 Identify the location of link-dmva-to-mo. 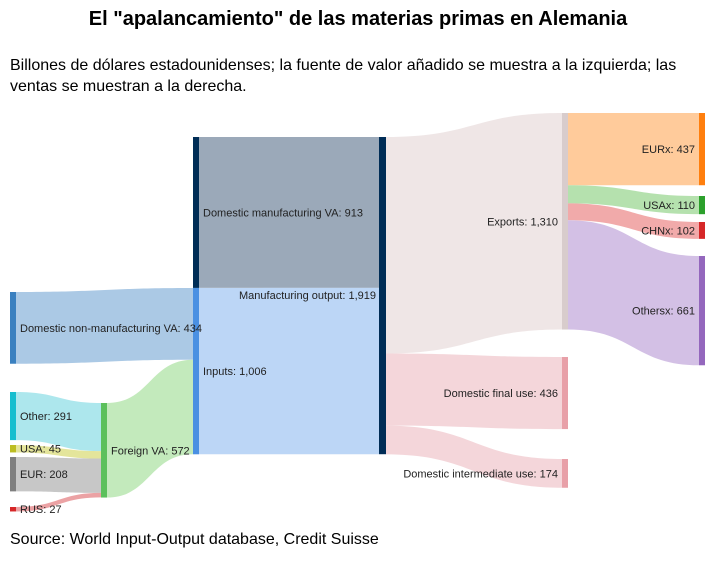
(289, 212).